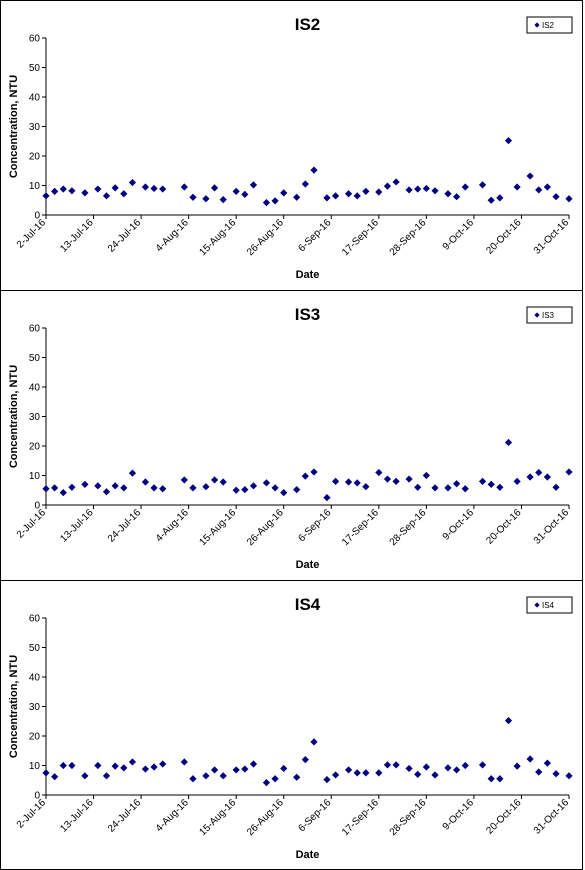  What do you see at coordinates (504, 527) in the screenshot?
I see `x-tick-label: 20-Oct-16` at bounding box center [504, 527].